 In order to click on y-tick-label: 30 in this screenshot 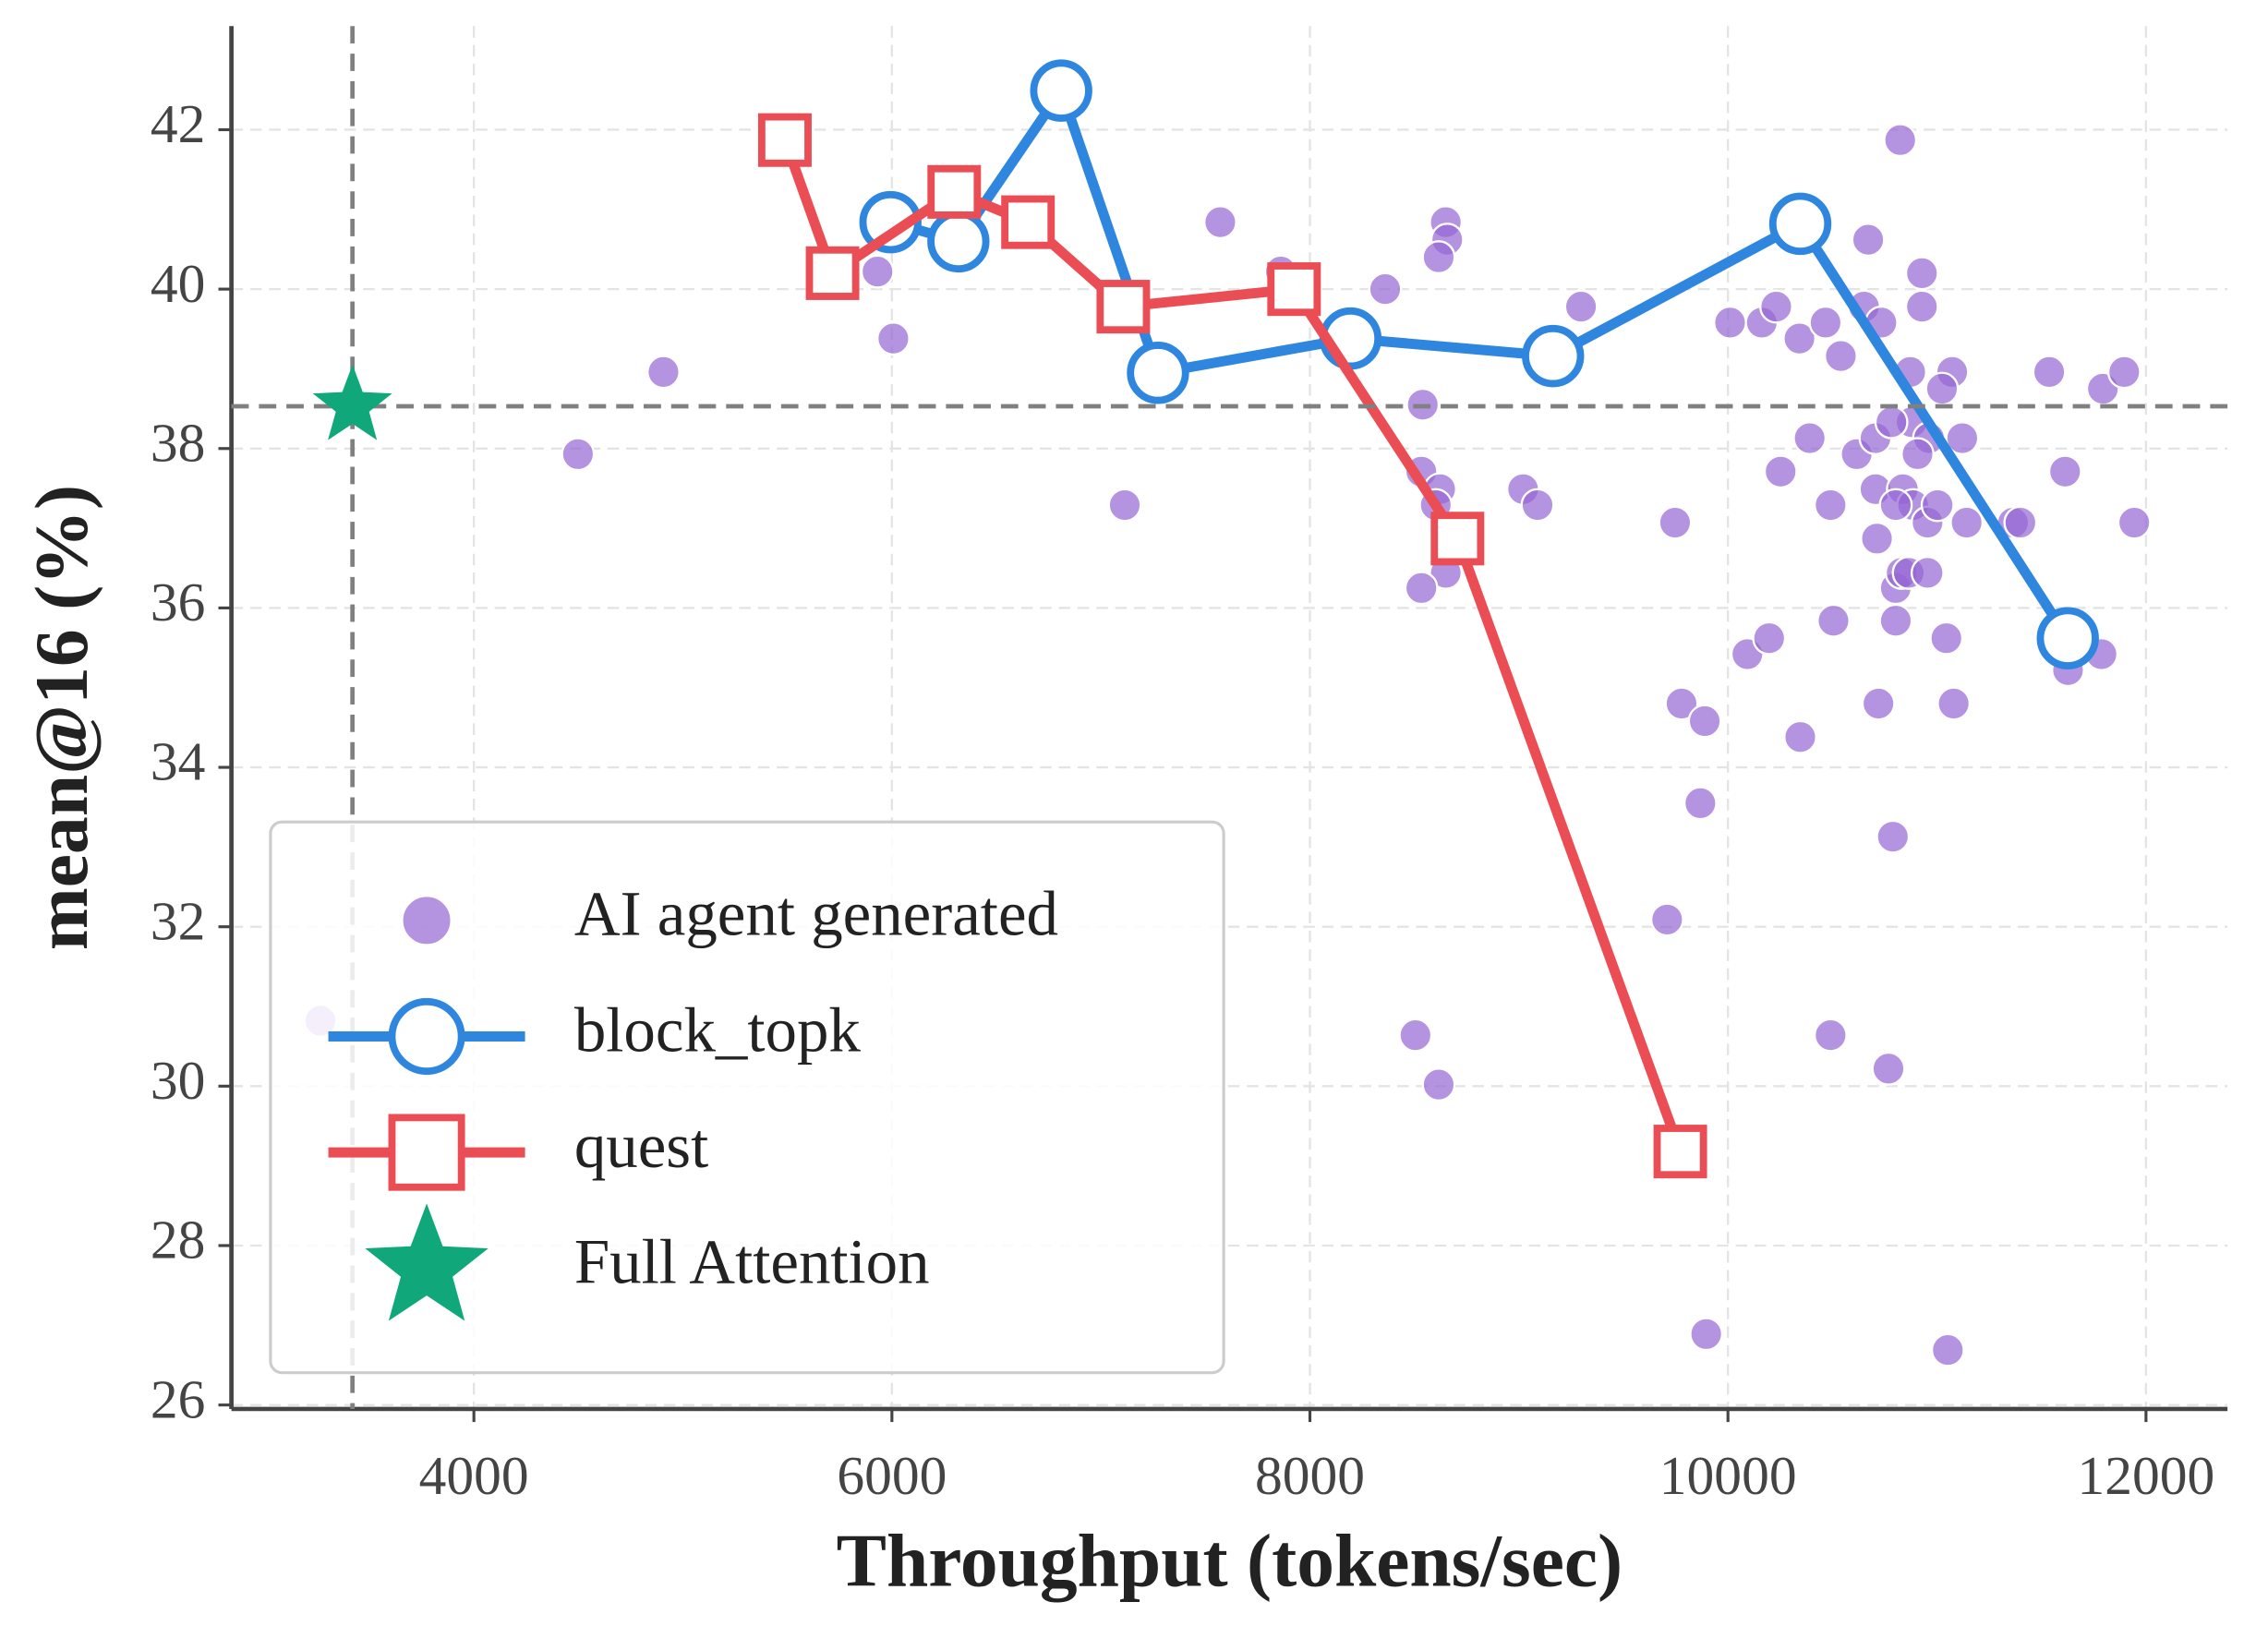, I will do `click(178, 1080)`.